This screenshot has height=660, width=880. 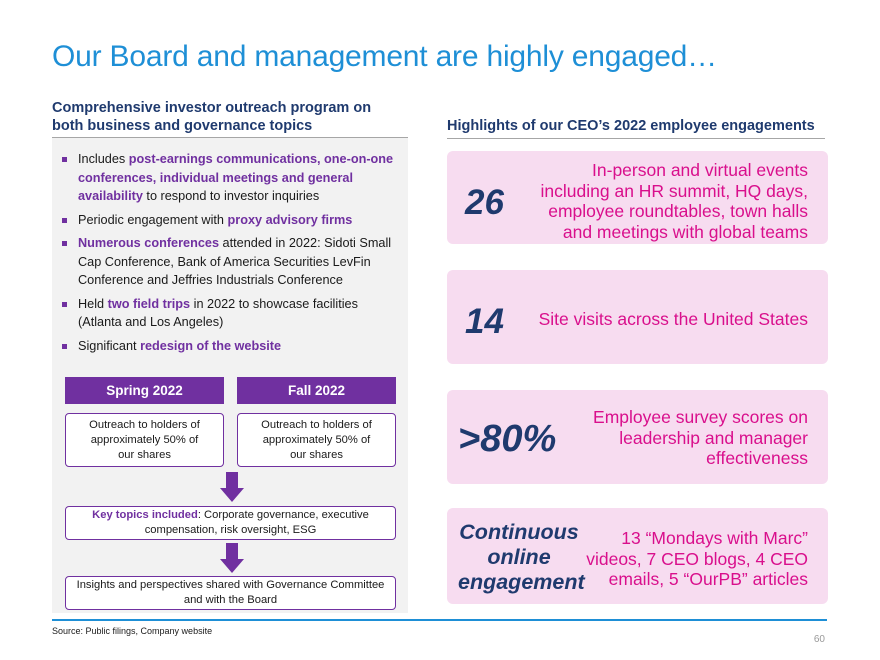 What do you see at coordinates (233, 346) in the screenshot?
I see `list-item: Significant redesign of the website` at bounding box center [233, 346].